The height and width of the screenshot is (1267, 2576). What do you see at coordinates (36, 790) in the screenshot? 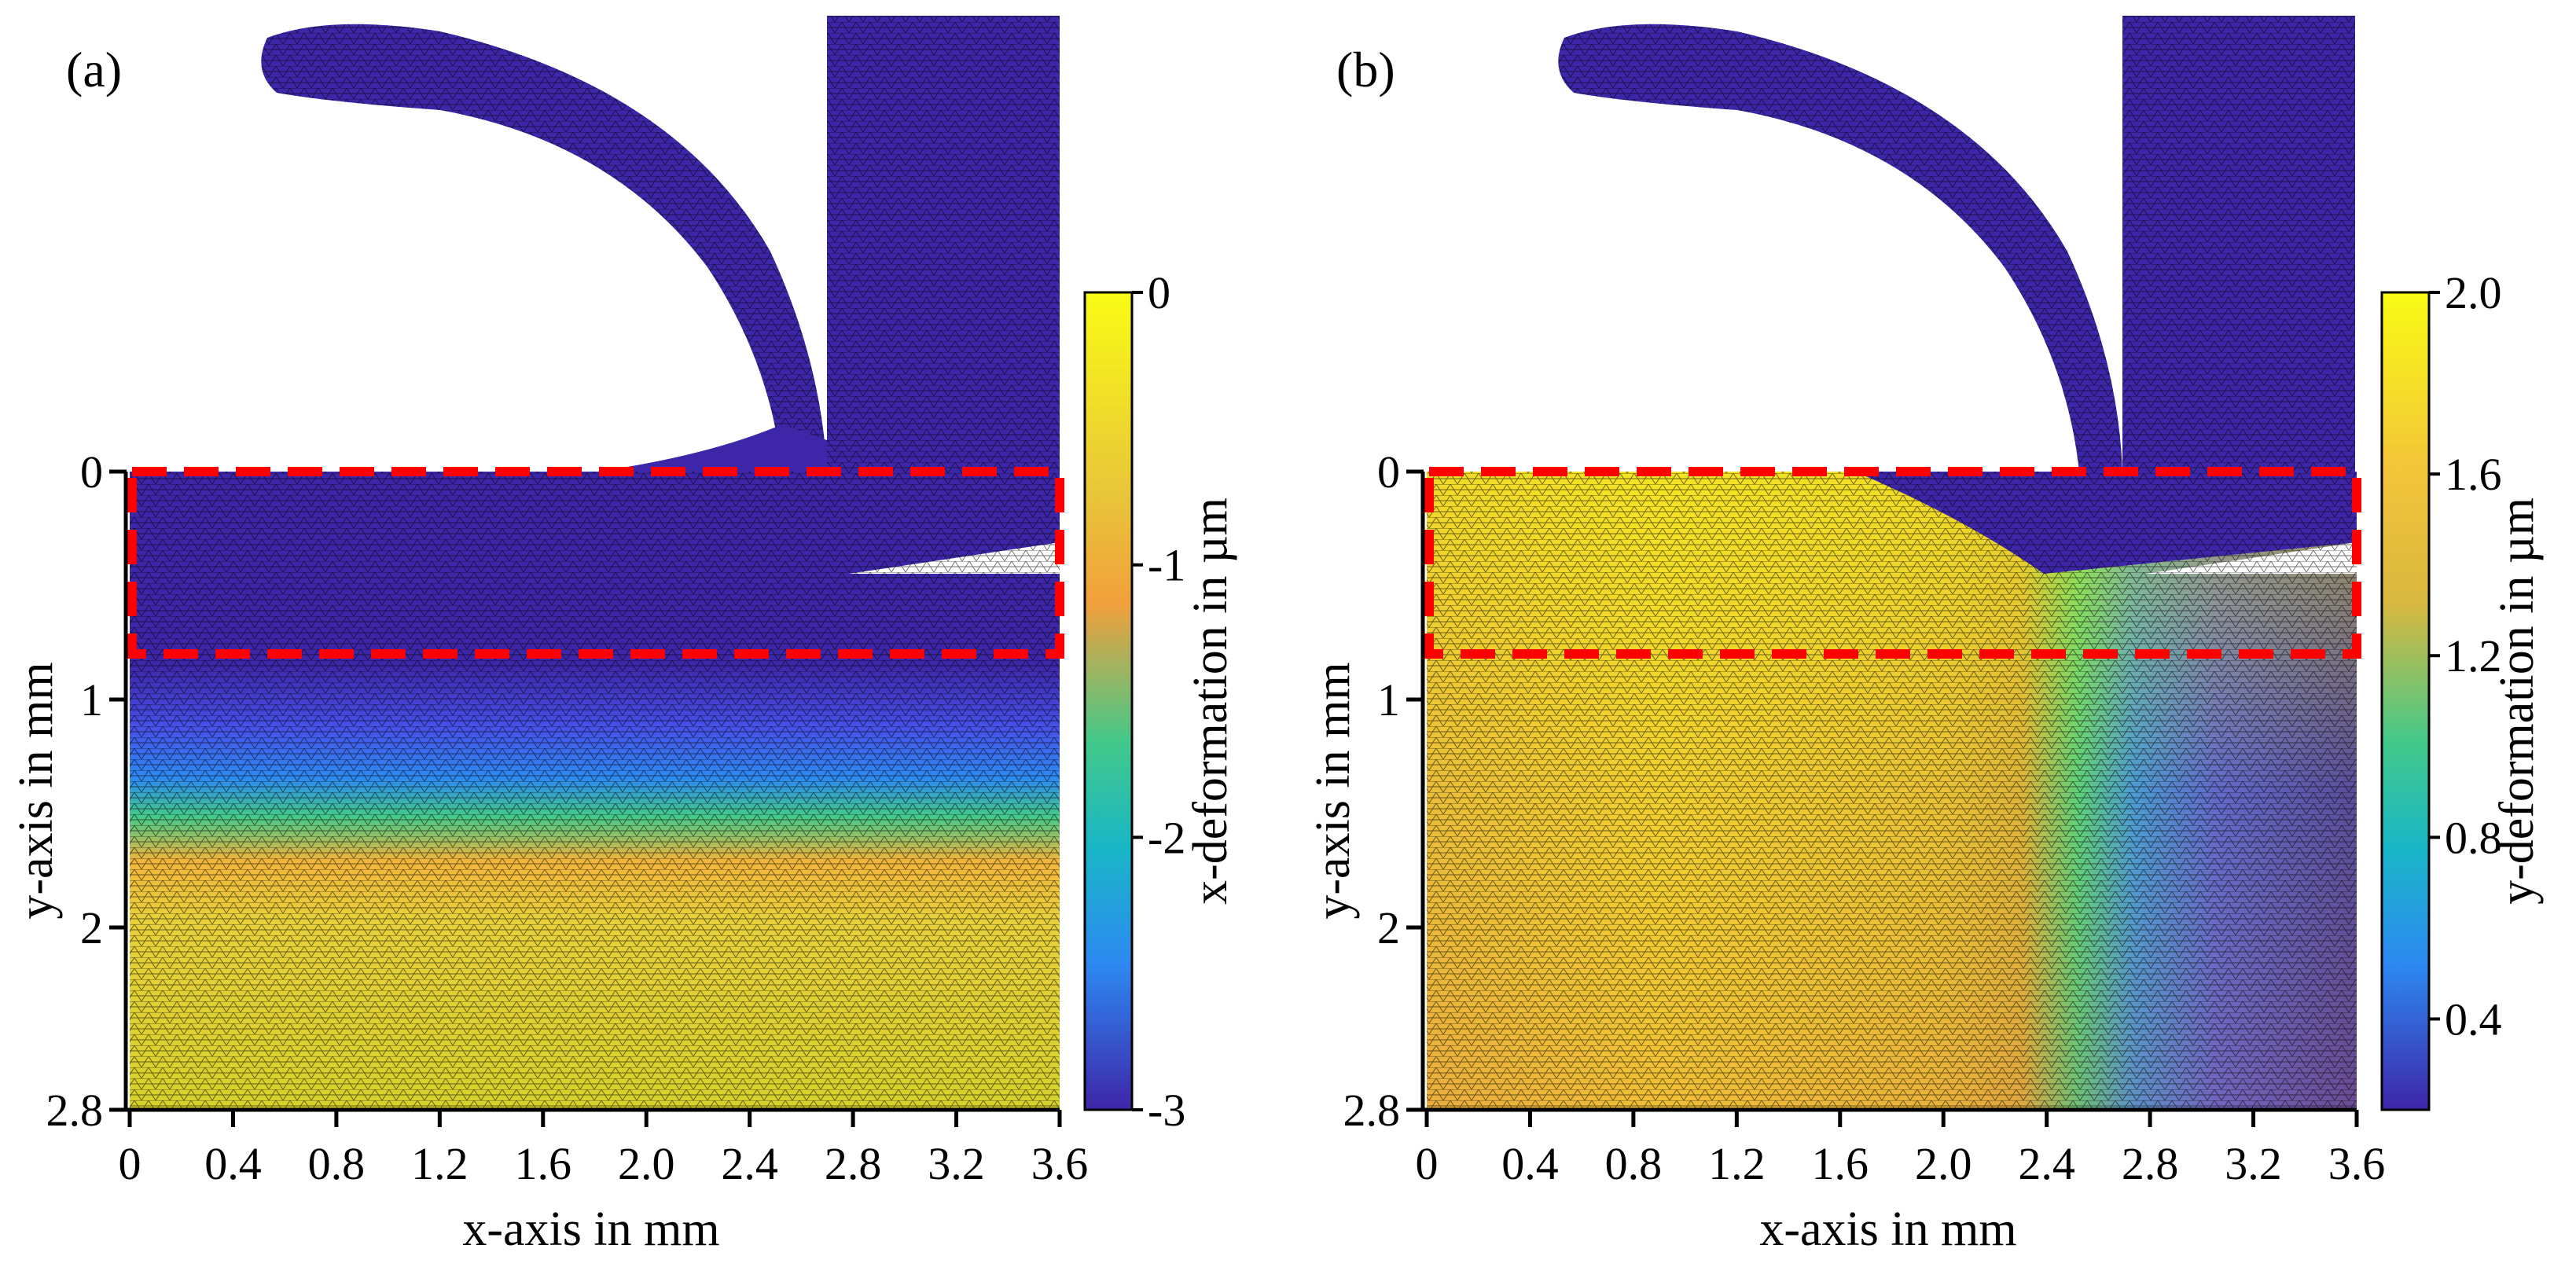
I see `y-axis-label-a: y-axis in mm` at bounding box center [36, 790].